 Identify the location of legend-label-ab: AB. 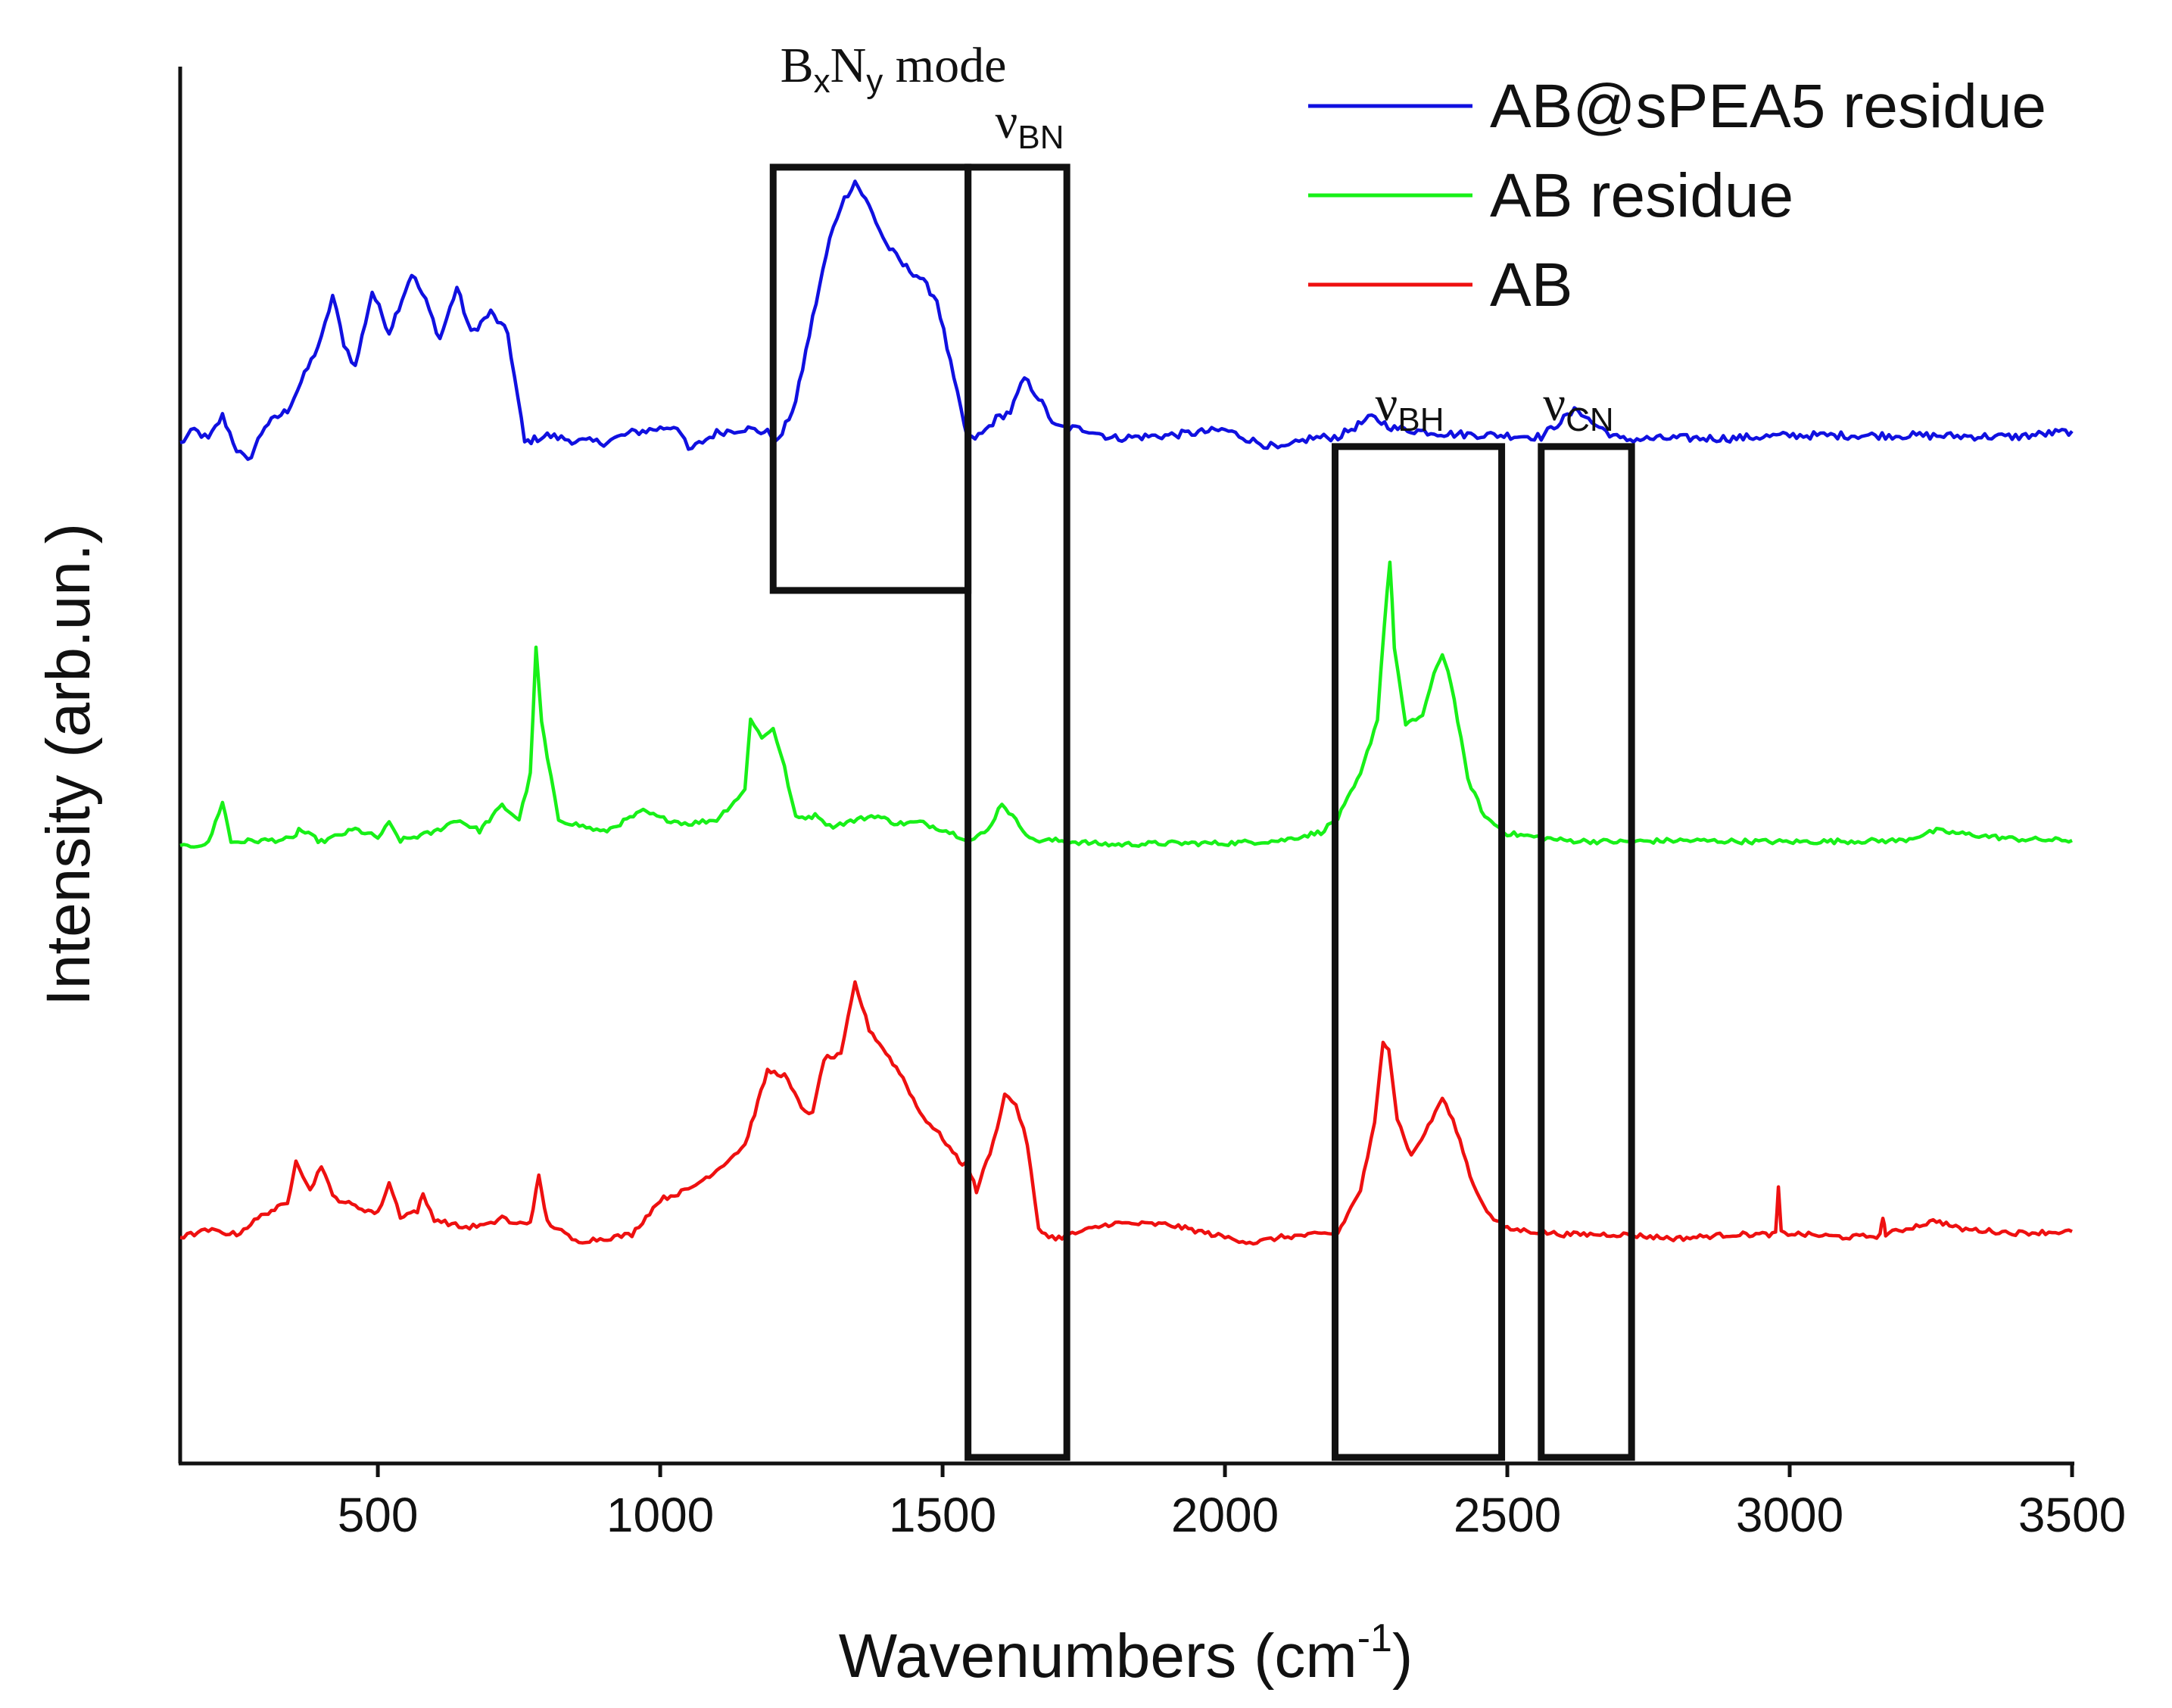
(1531, 285).